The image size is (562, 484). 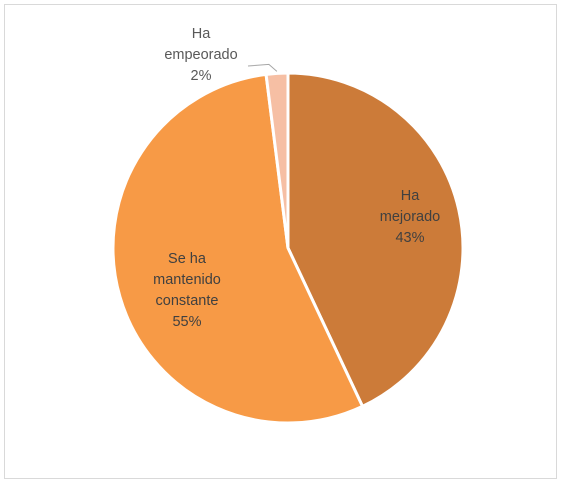 I want to click on data-label-ha-empeorado: Ha empeorado 2%, so click(x=200, y=55).